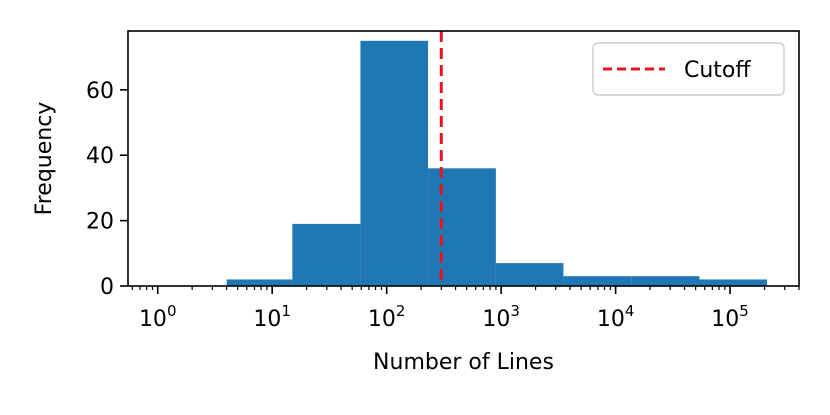 Image resolution: width=830 pixels, height=415 pixels. I want to click on legend-cutoff-label: Cutoff, so click(717, 70).